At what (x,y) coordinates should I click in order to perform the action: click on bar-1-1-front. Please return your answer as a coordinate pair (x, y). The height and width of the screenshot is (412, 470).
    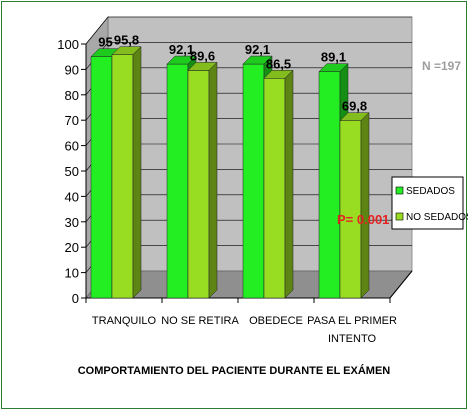
    Looking at the image, I should click on (198, 184).